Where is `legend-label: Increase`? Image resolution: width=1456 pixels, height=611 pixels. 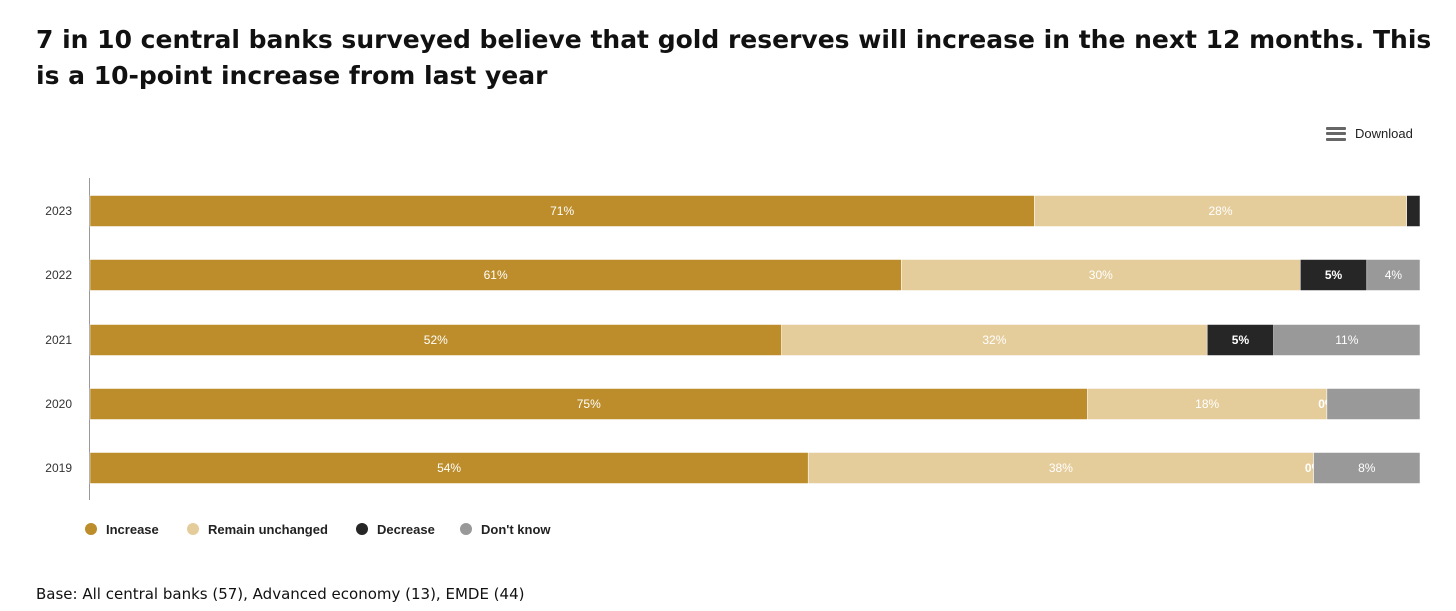
legend-label: Increase is located at coordinates (132, 529).